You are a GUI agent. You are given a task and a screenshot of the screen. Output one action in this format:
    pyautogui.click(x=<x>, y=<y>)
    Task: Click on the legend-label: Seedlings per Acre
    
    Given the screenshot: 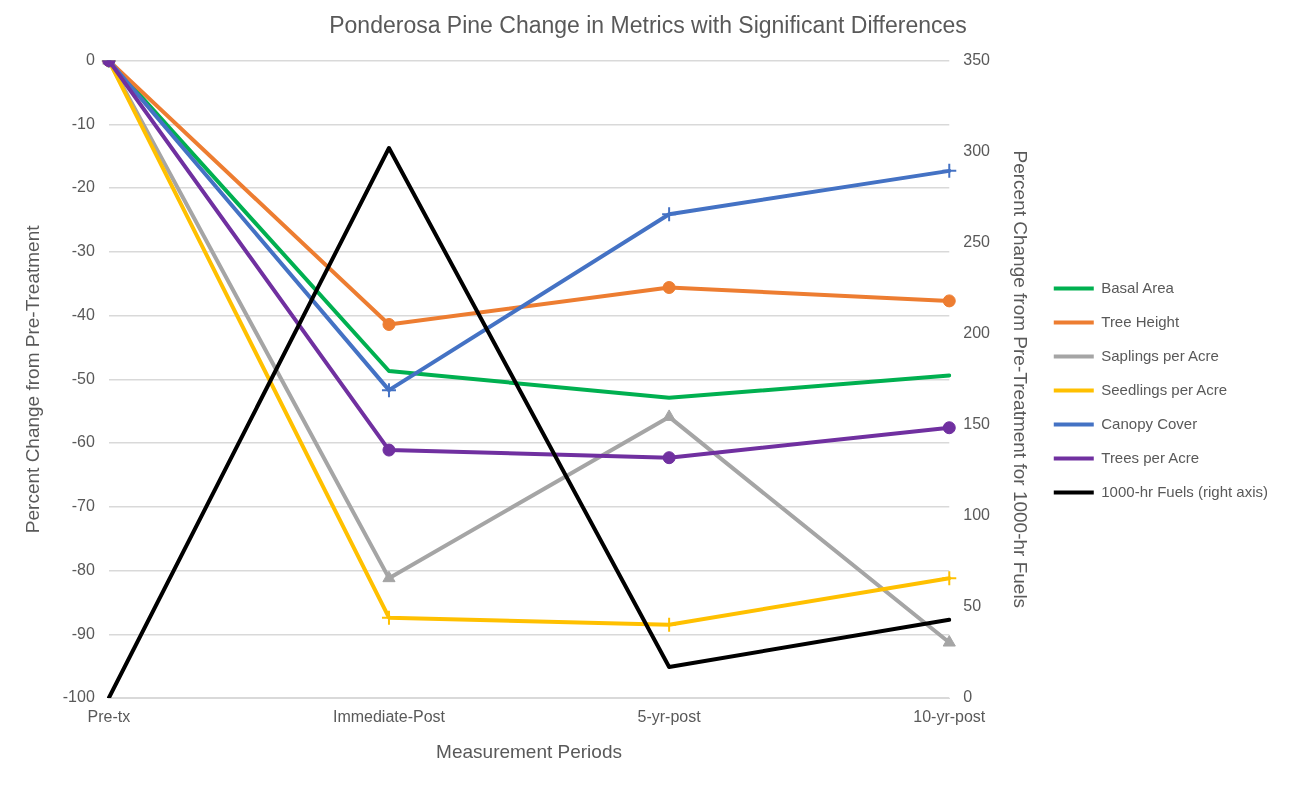 What is the action you would take?
    pyautogui.click(x=1164, y=389)
    